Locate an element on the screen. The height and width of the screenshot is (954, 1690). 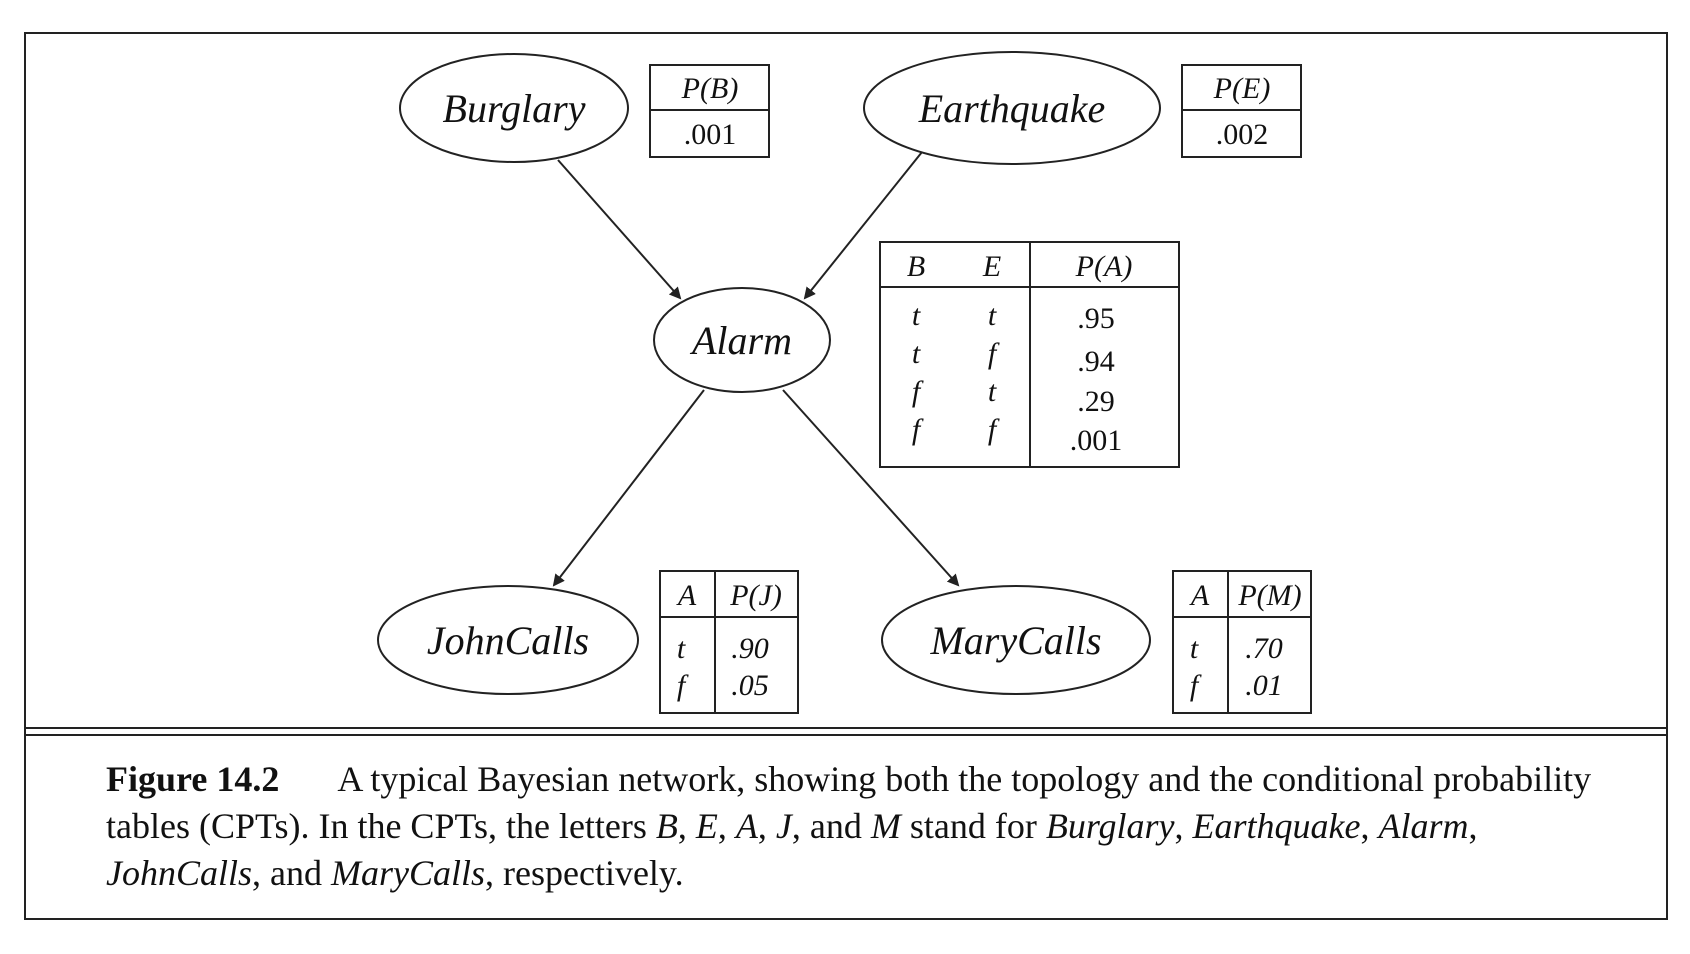
node-earthquake-label: Earthquake is located at coordinates (1012, 108).